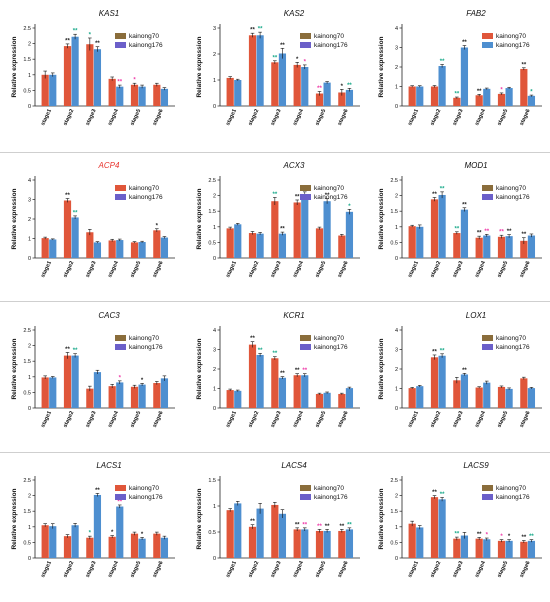  I want to click on chart-title: ACP4, so click(109, 165).